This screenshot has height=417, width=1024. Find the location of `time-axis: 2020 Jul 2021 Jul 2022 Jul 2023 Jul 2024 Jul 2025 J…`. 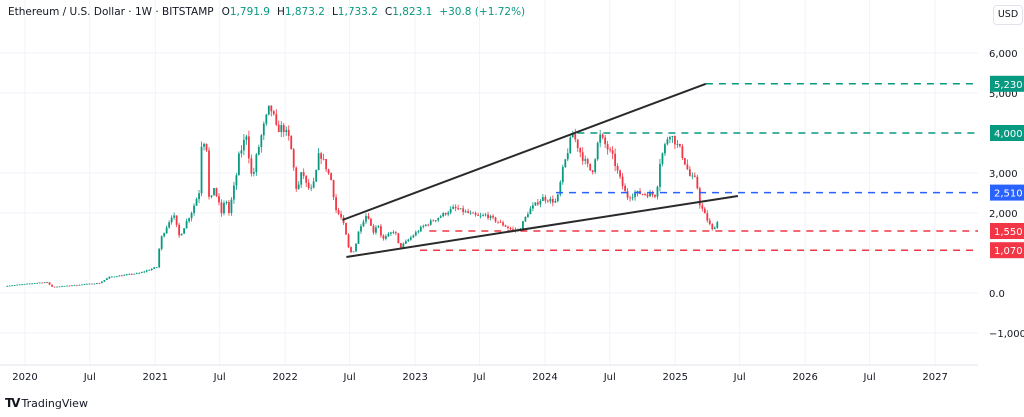

time-axis: 2020 Jul 2021 Jul 2022 Jul 2023 Jul 2024 Jul 2025 J… is located at coordinates (480, 377).